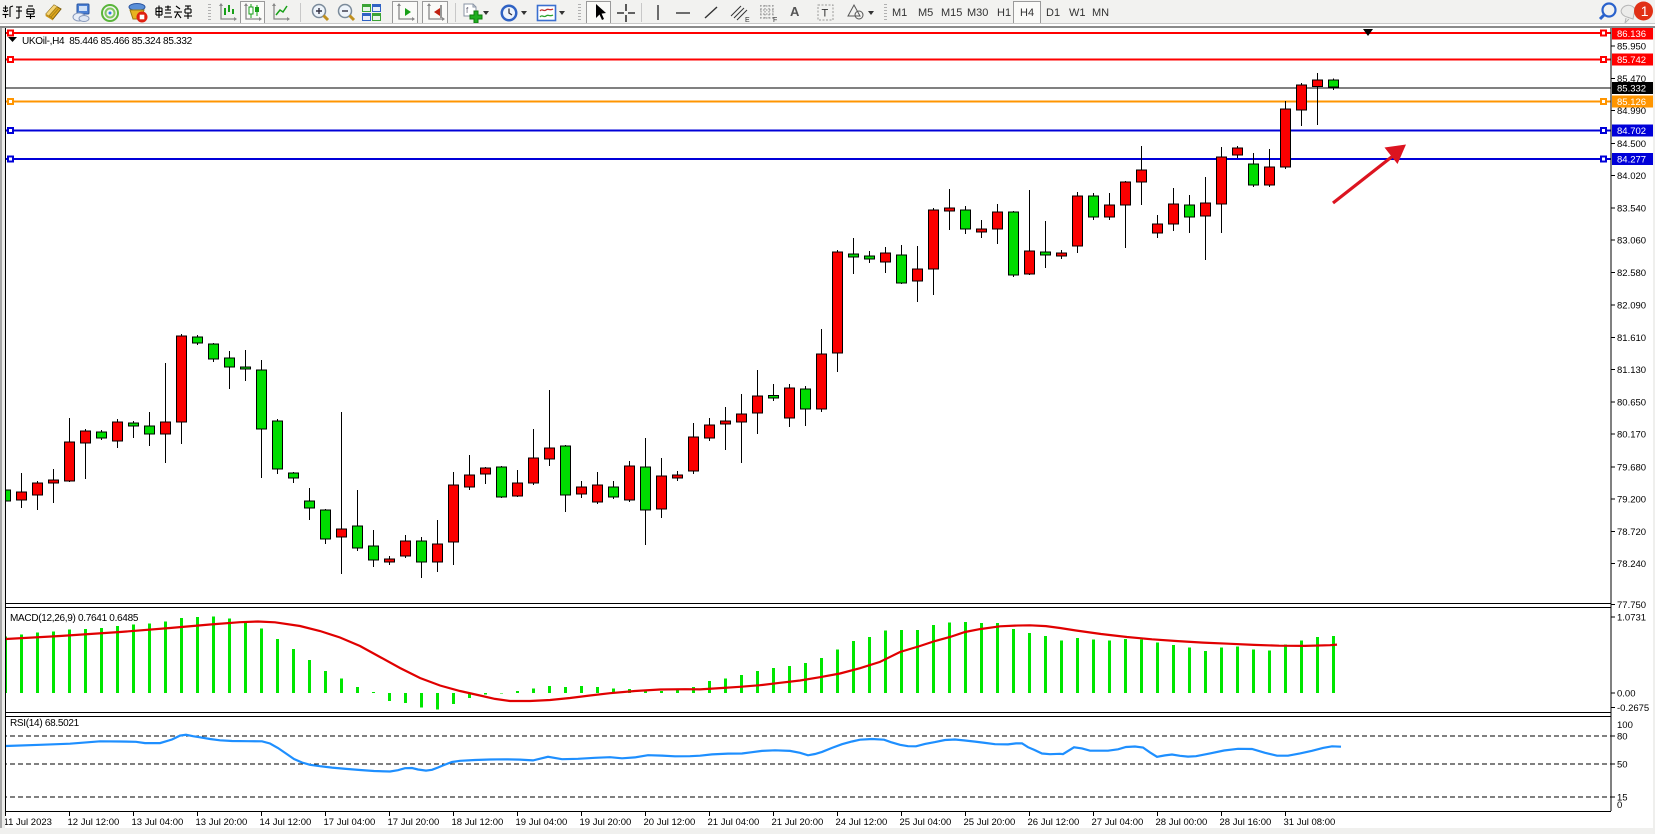 The height and width of the screenshot is (834, 1655). I want to click on svg-text: f, so click(467, 10).